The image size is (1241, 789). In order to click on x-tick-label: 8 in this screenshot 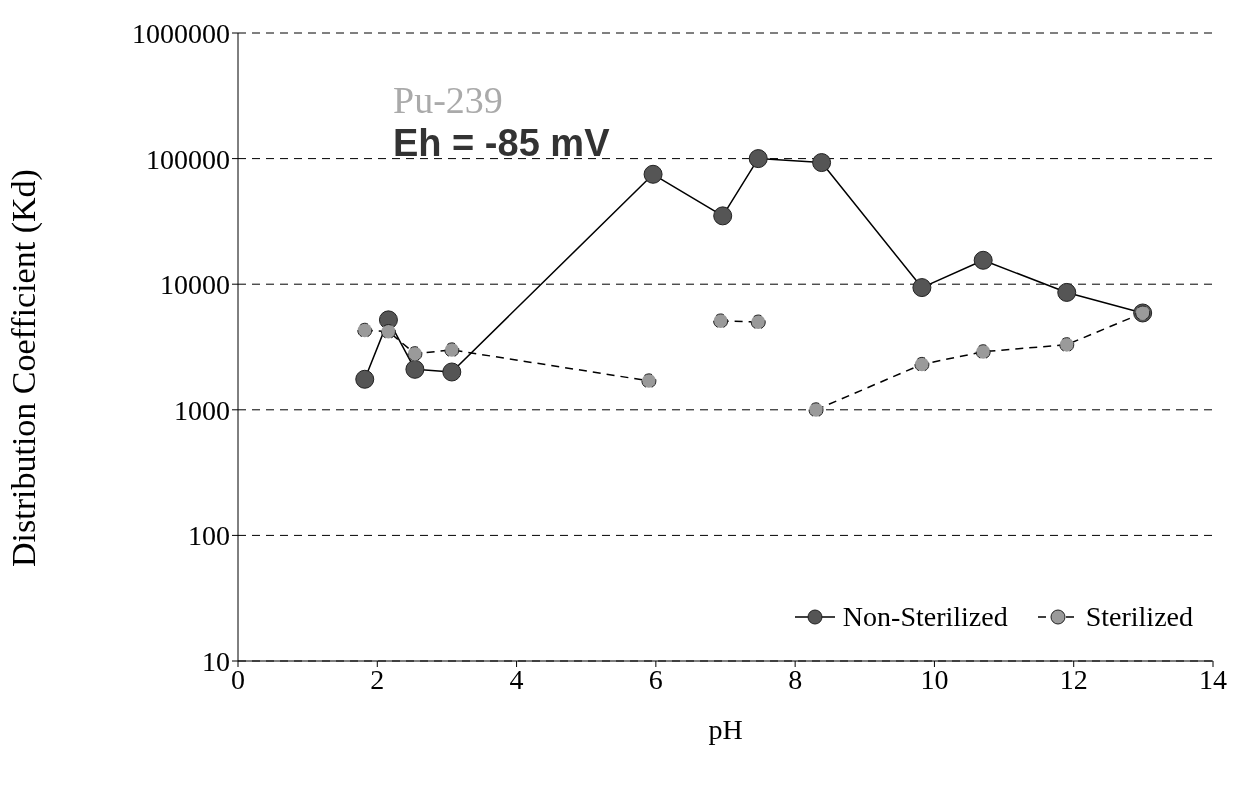, I will do `click(795, 679)`.